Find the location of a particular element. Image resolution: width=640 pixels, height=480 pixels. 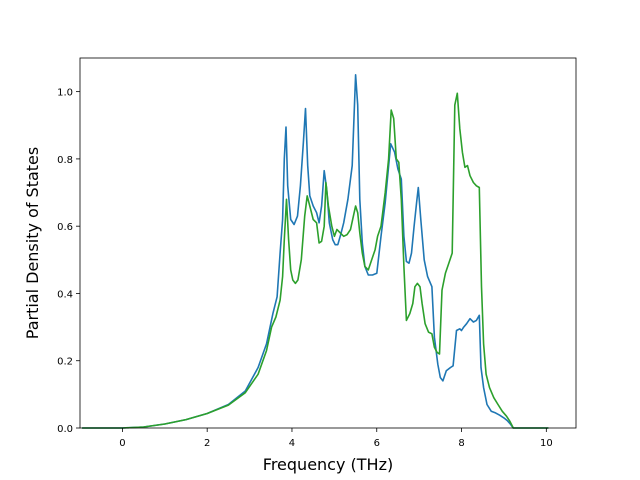

x-tick-label: 10 is located at coordinates (546, 443).